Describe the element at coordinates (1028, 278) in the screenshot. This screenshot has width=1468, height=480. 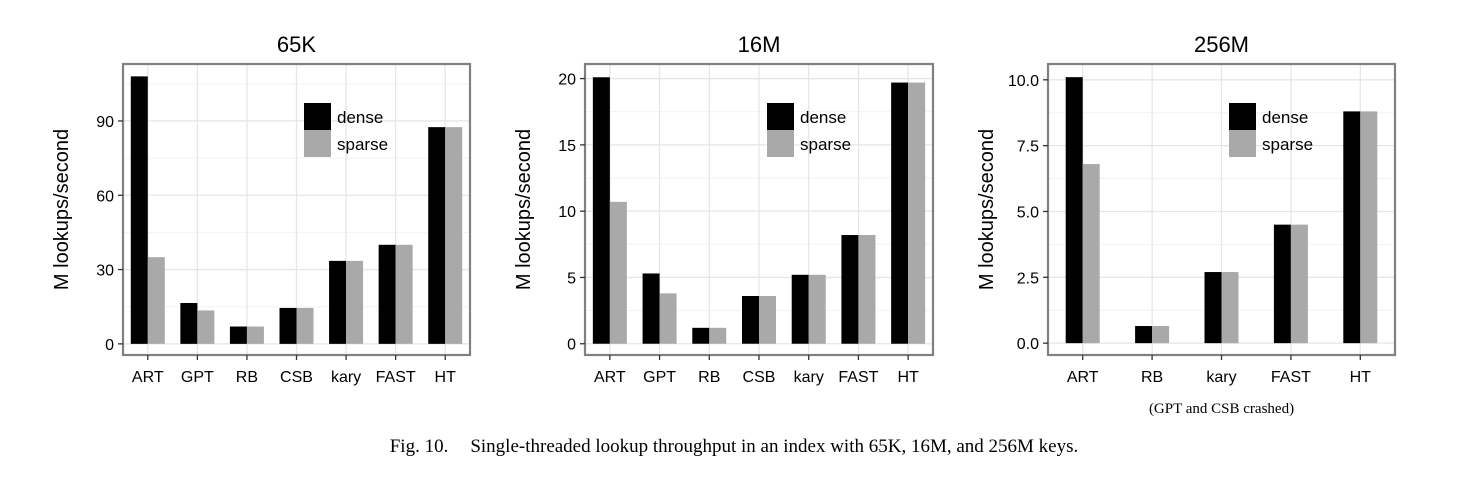
I see `y-tick-label: 2.5` at that location.